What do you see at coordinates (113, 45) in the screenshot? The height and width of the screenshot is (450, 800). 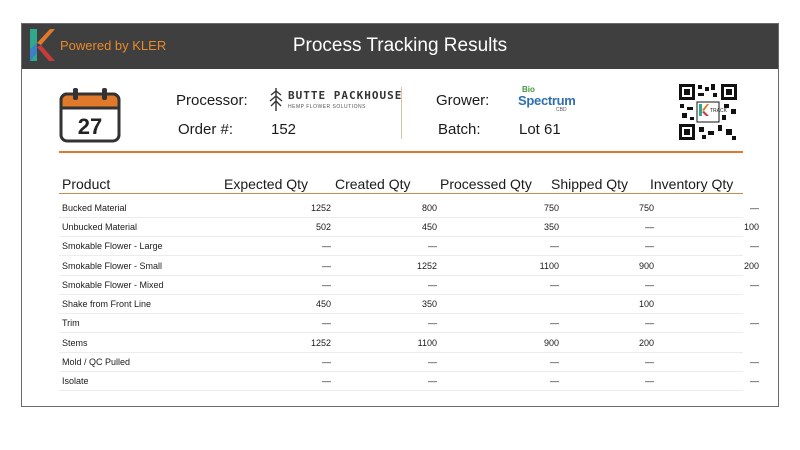 I see `powered-by-label: Powered by KLER` at bounding box center [113, 45].